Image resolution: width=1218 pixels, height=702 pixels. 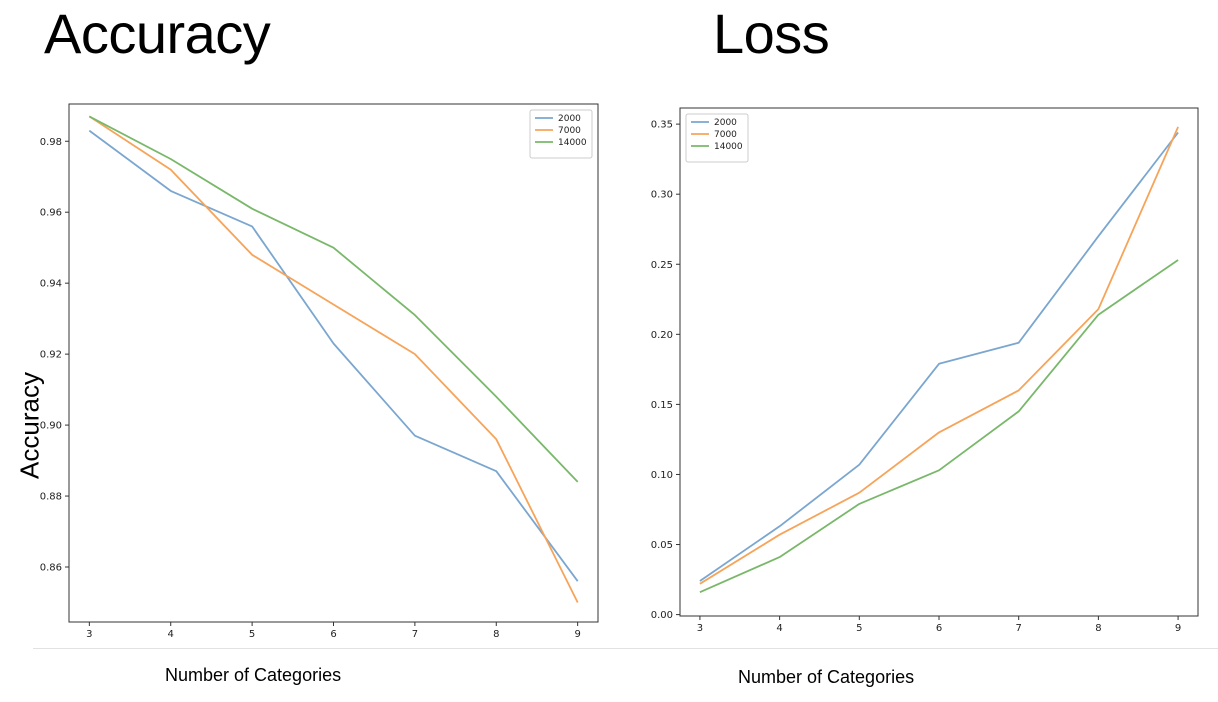 I want to click on y-tick-label: 0.20, so click(x=662, y=335).